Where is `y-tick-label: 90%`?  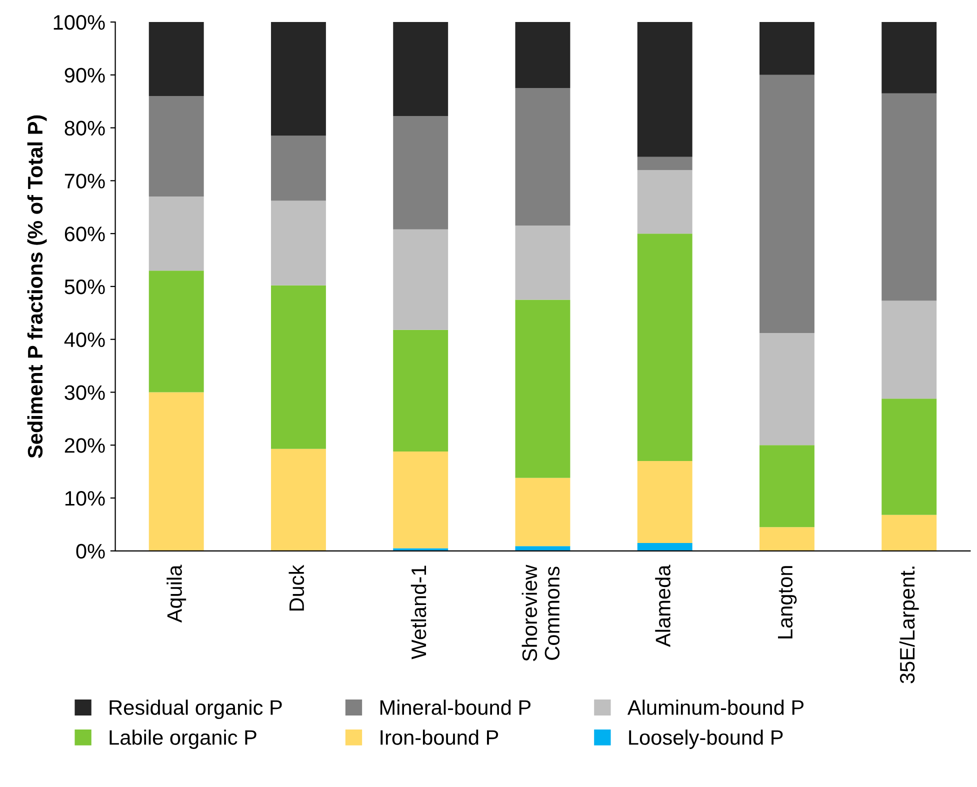 y-tick-label: 90% is located at coordinates (84, 75).